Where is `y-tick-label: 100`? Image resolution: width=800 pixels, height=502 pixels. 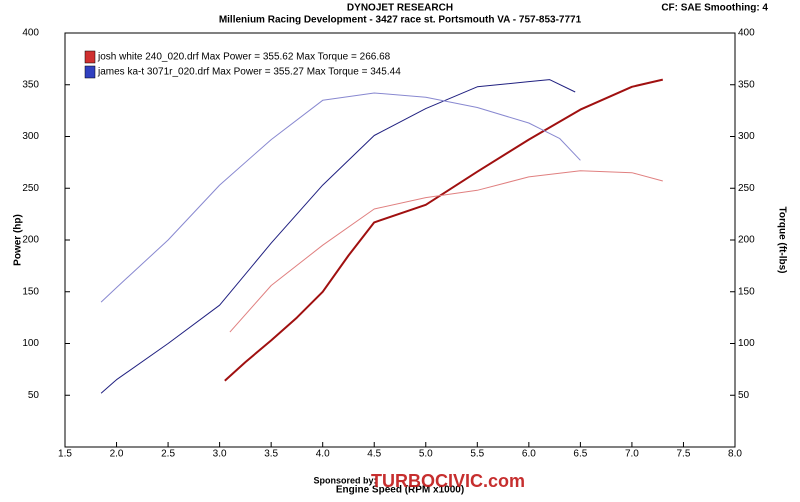
y-tick-label: 100 is located at coordinates (30, 343).